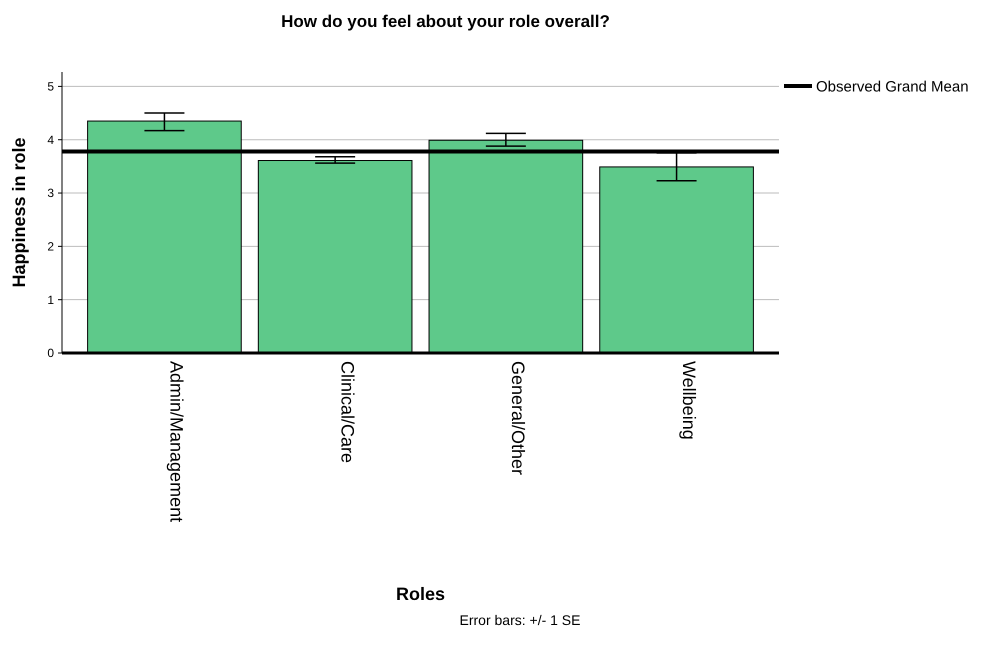  I want to click on y-tick-label: 1, so click(50, 299).